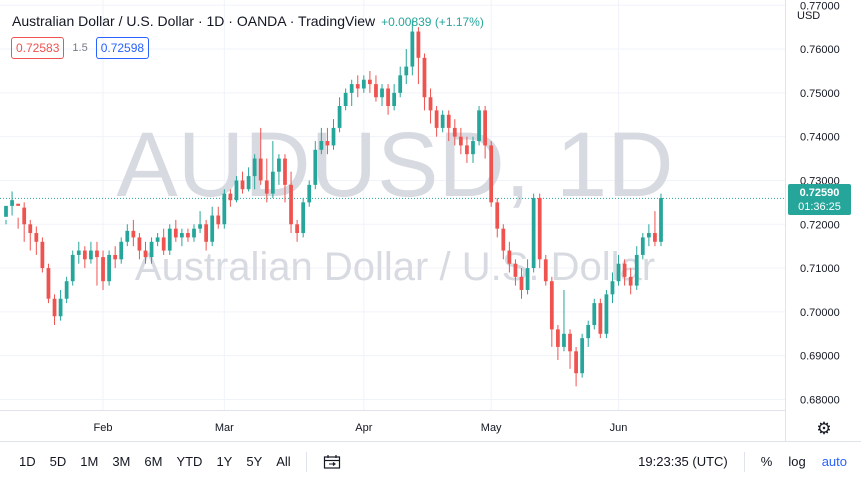 Image resolution: width=861 pixels, height=481 pixels. What do you see at coordinates (27, 461) in the screenshot?
I see `range-1d-button: 1D` at bounding box center [27, 461].